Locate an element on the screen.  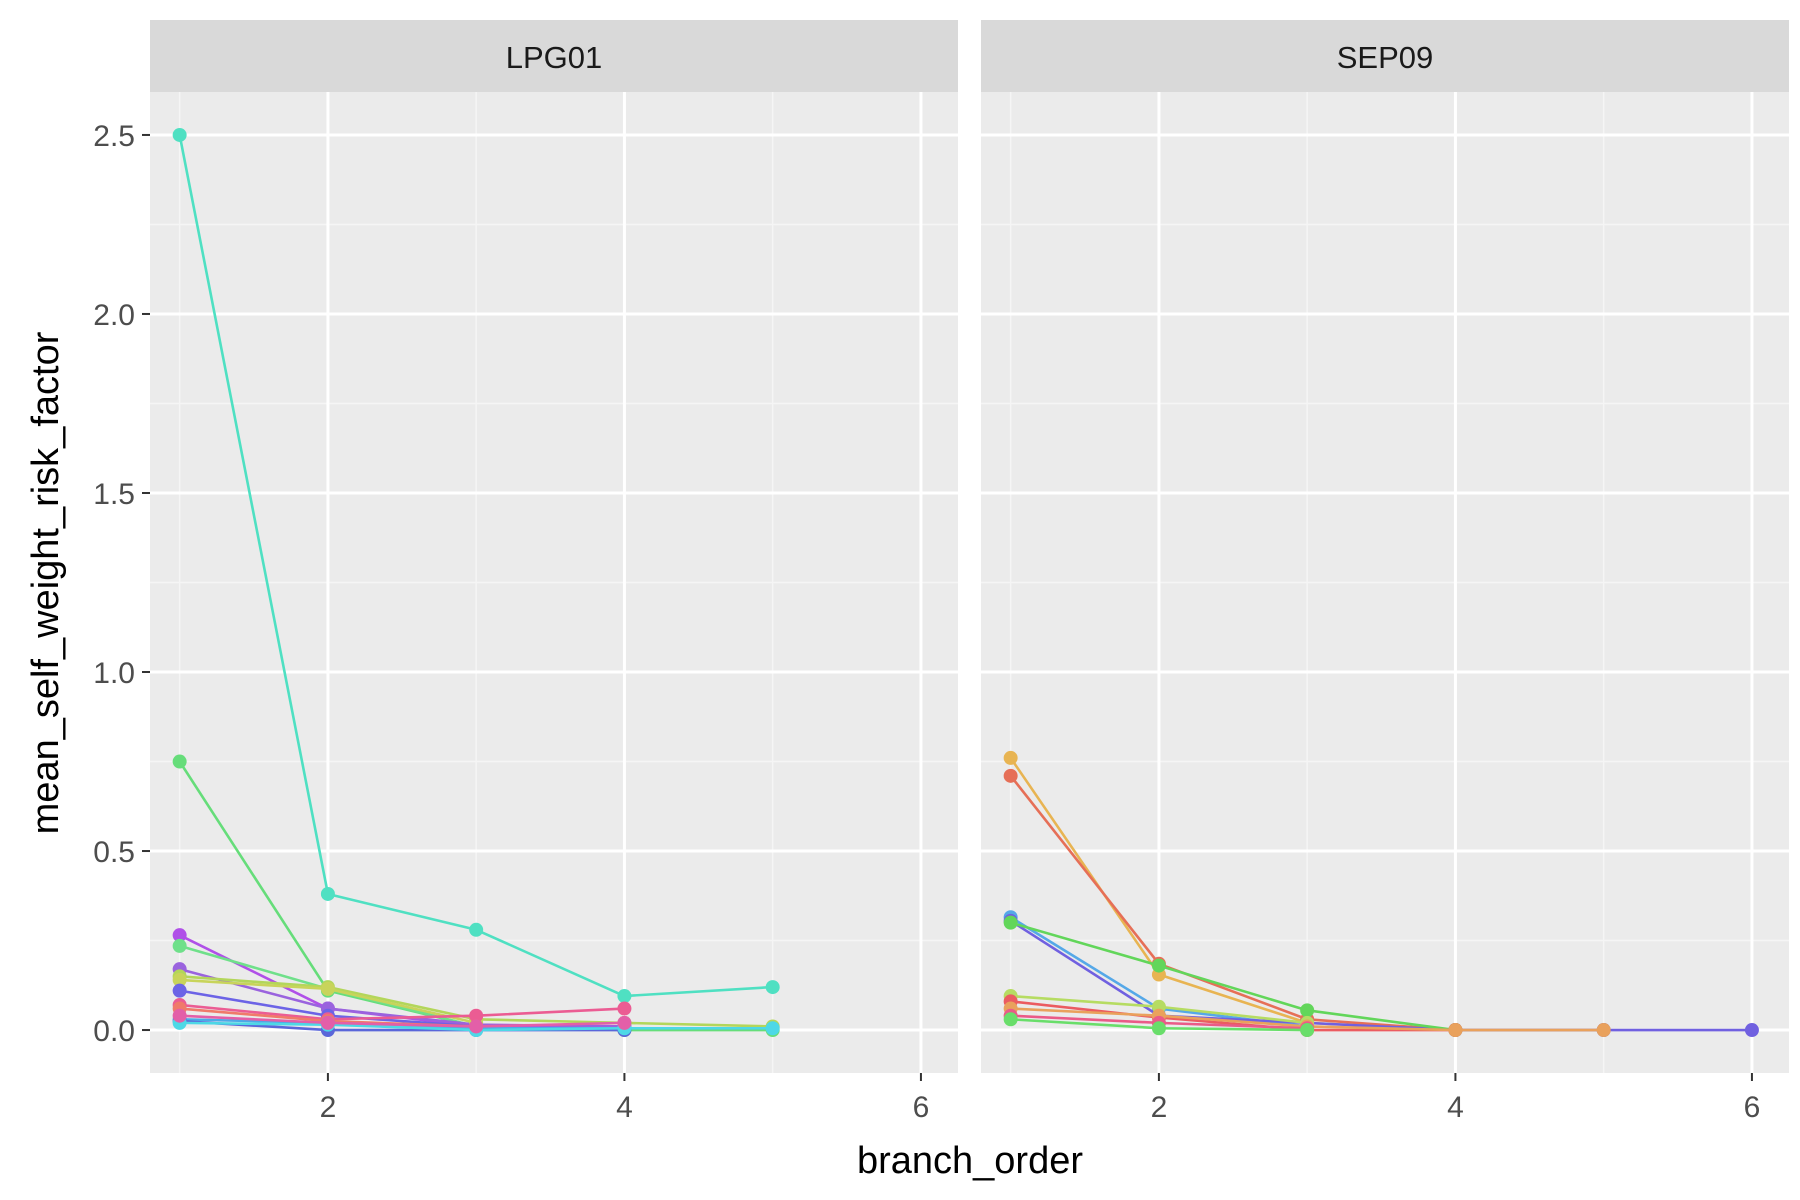
y-tick-label: 1.5 is located at coordinates (114, 494).